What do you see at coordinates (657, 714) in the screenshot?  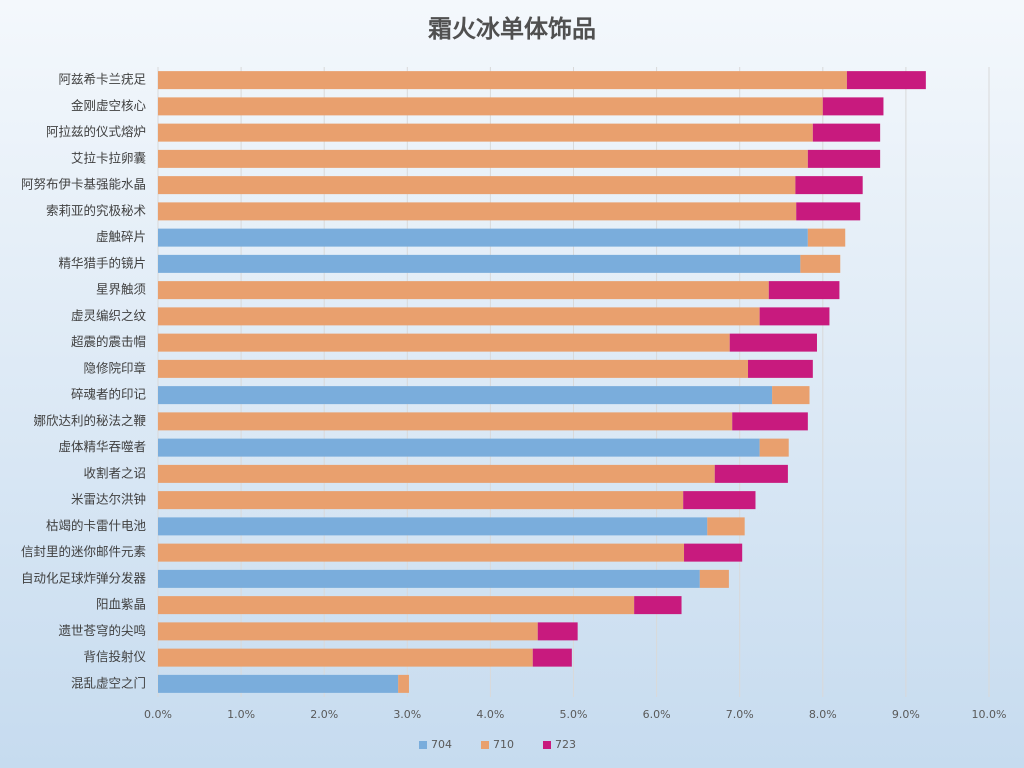 I see `x-tick-label: 6.0%` at bounding box center [657, 714].